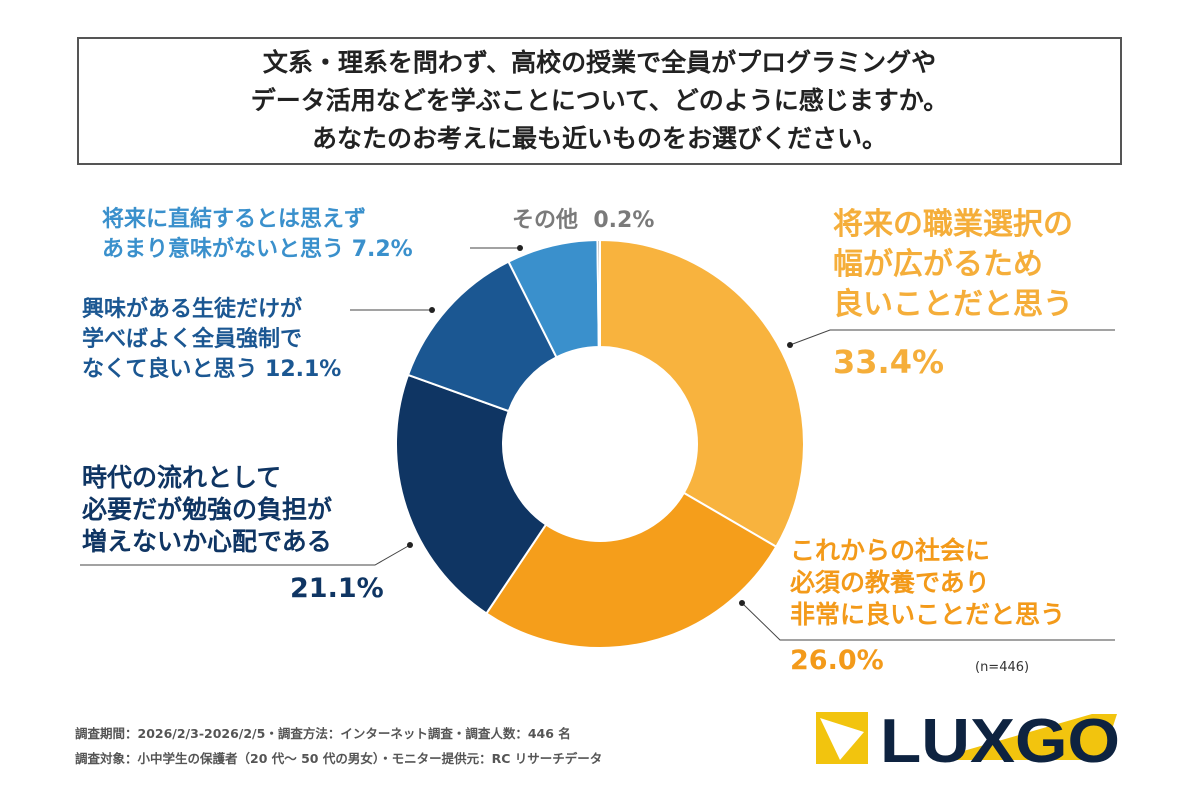  Describe the element at coordinates (624, 220) in the screenshot. I see `data-label-slice-6: 0.2%` at that location.